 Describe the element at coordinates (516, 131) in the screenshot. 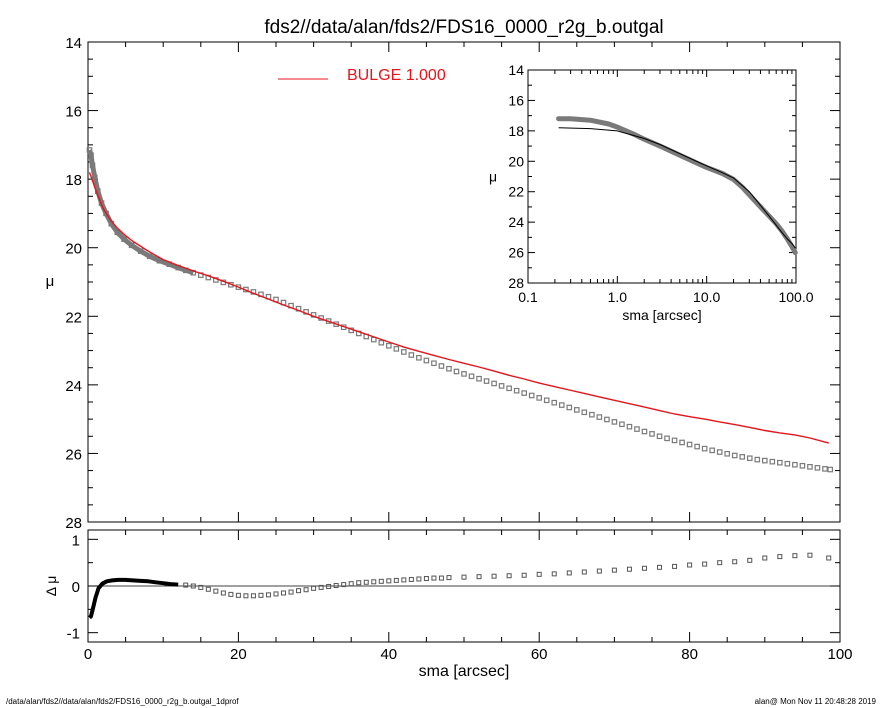

I see `inset-y-tick-label: 18` at that location.